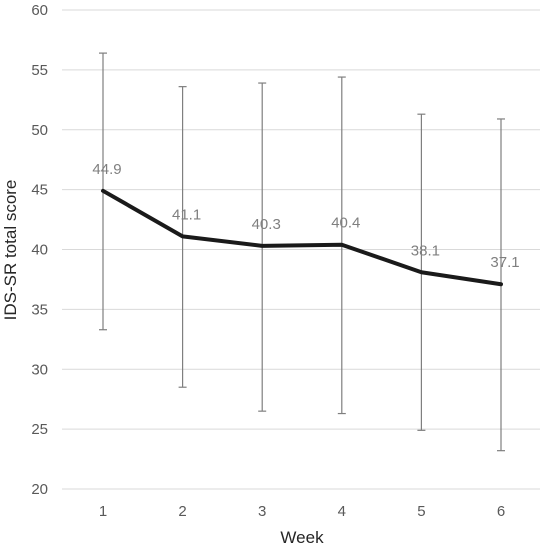 This screenshot has height=548, width=545. Describe the element at coordinates (182, 511) in the screenshot. I see `x-tick-label: 2` at that location.